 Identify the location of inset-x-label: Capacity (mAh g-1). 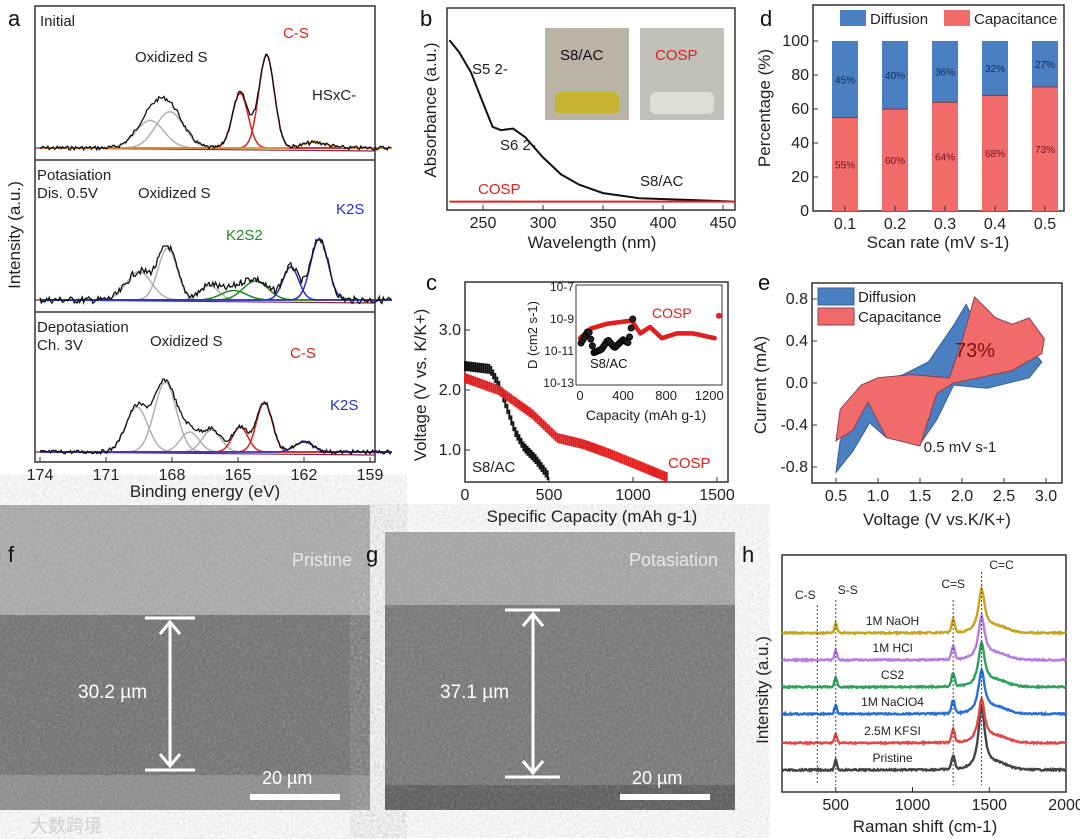
(646, 415).